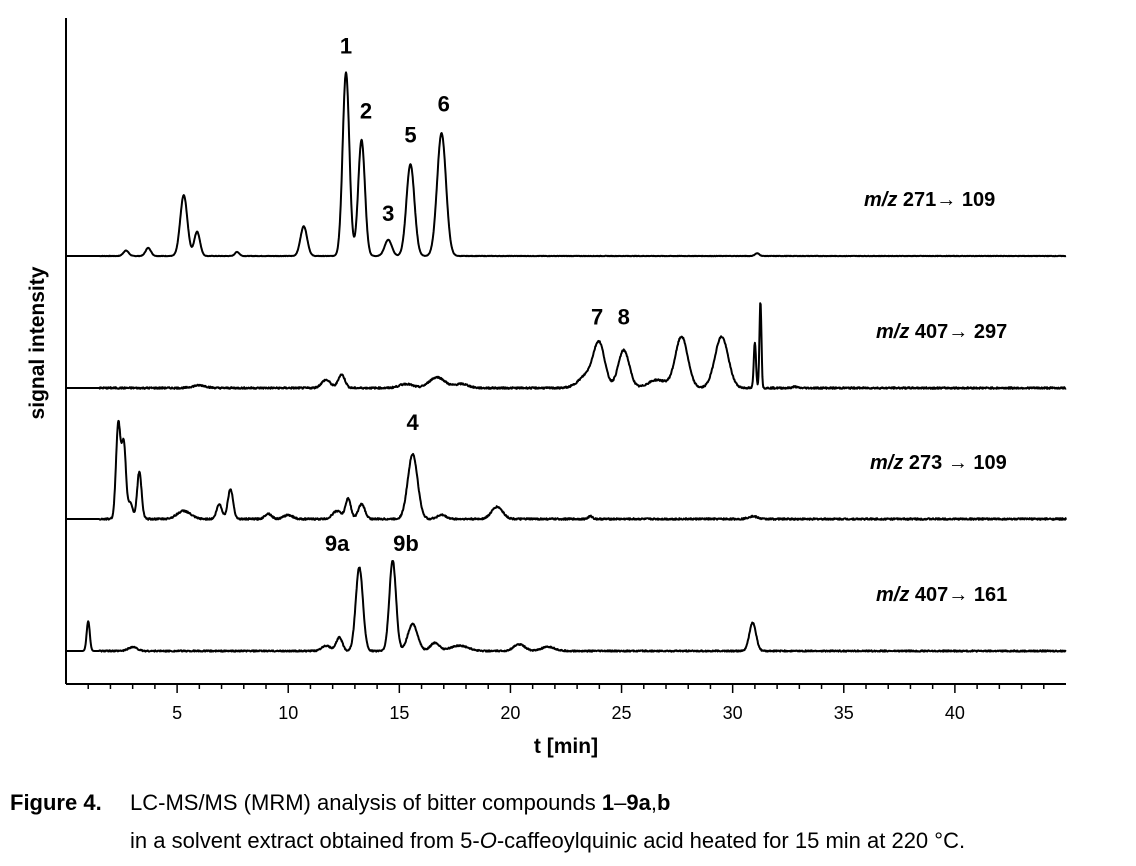  I want to click on caption-text: in a solvent extract obtained from 5-, so click(305, 840).